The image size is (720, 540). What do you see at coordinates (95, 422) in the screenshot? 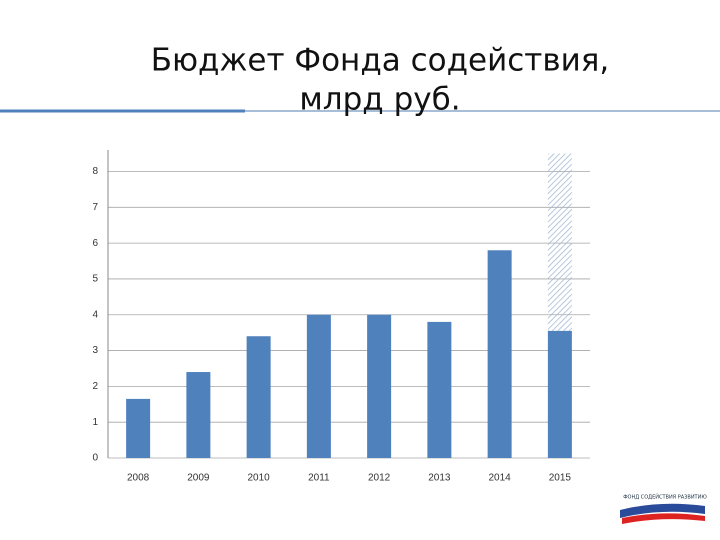
I see `y-tick-label: 1` at bounding box center [95, 422].